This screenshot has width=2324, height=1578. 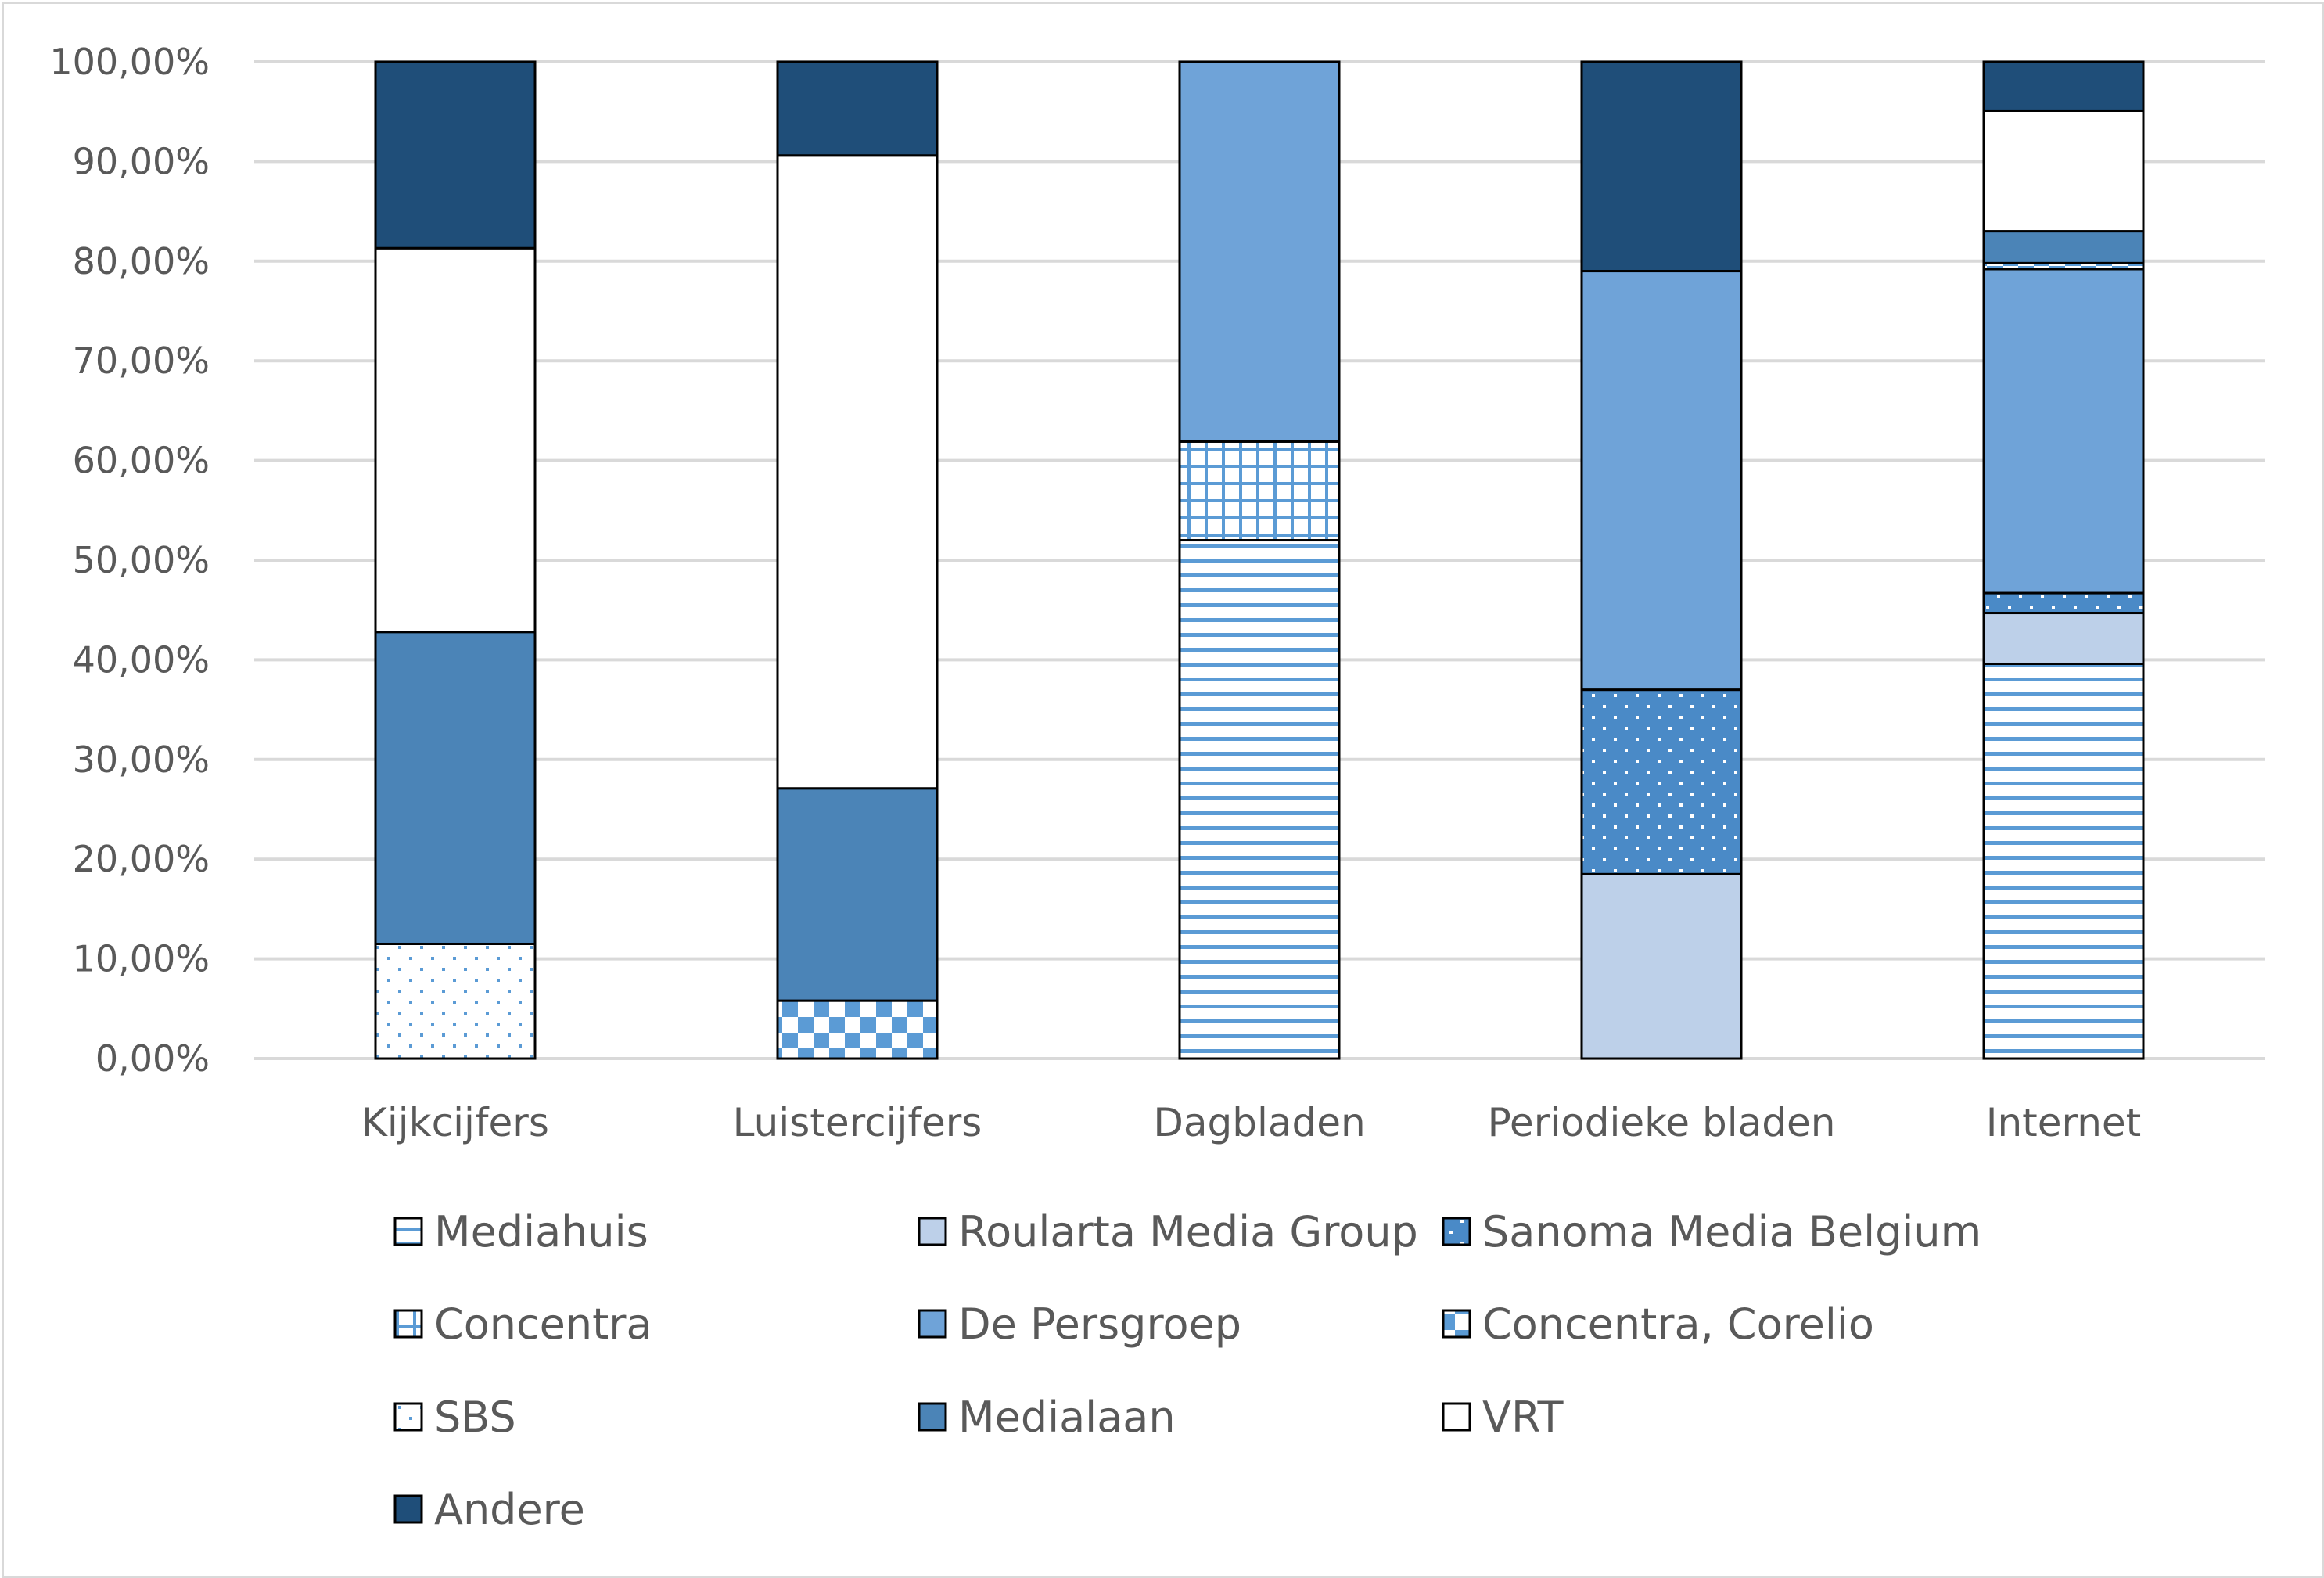 What do you see at coordinates (1260, 491) in the screenshot?
I see `bar-segment-concentra` at bounding box center [1260, 491].